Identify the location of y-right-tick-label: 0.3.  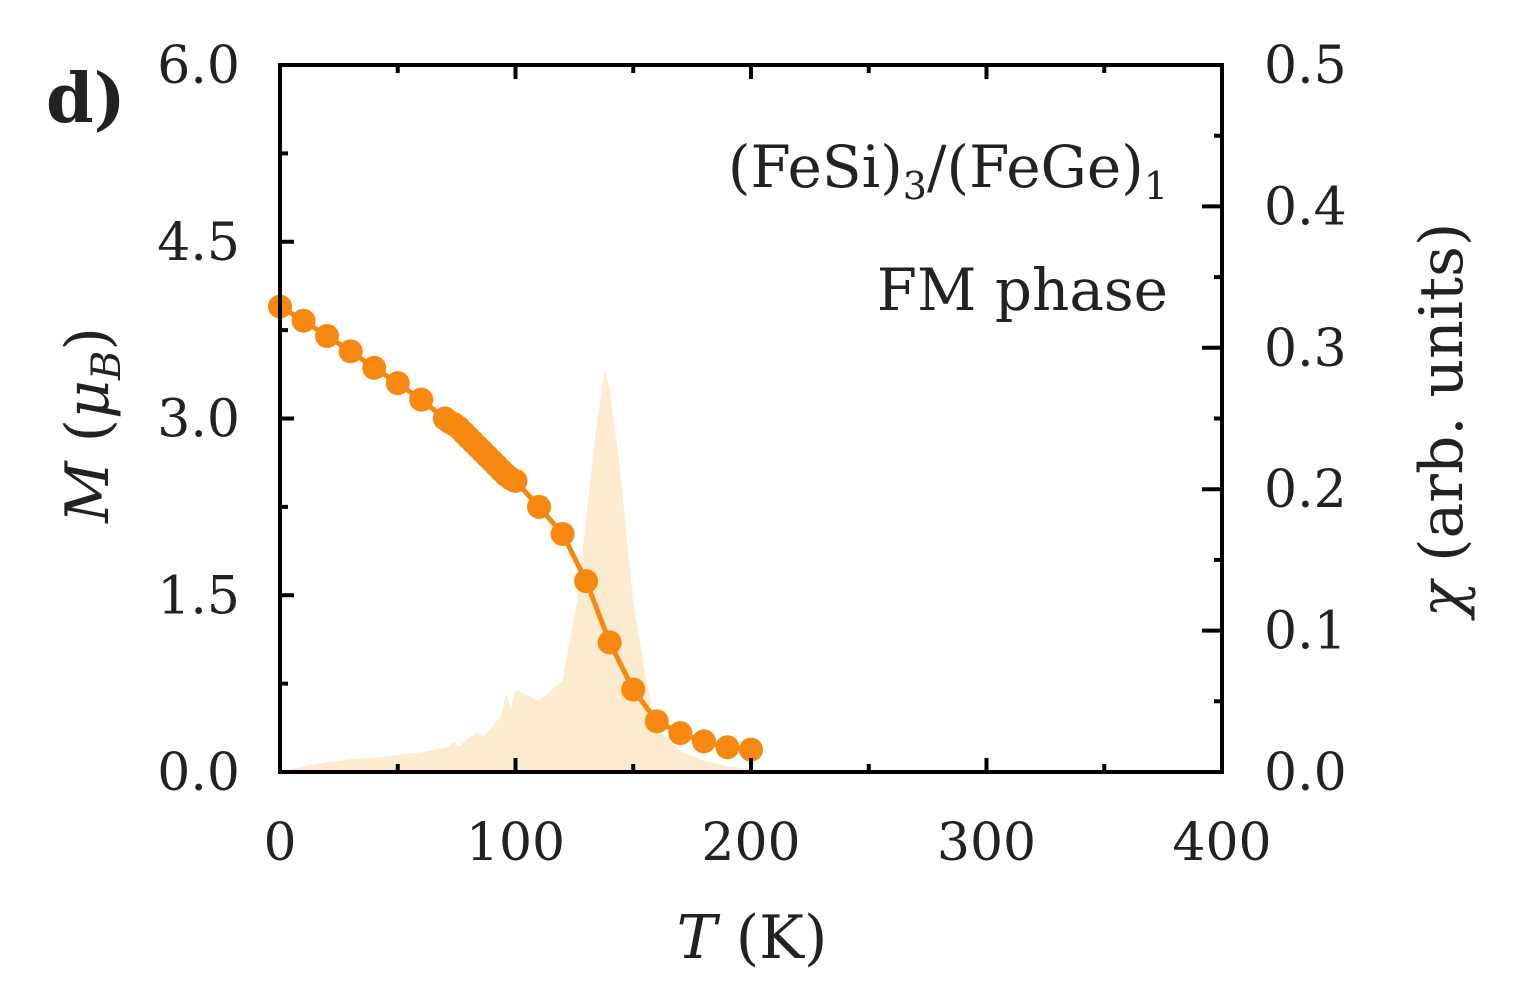
(1305, 349).